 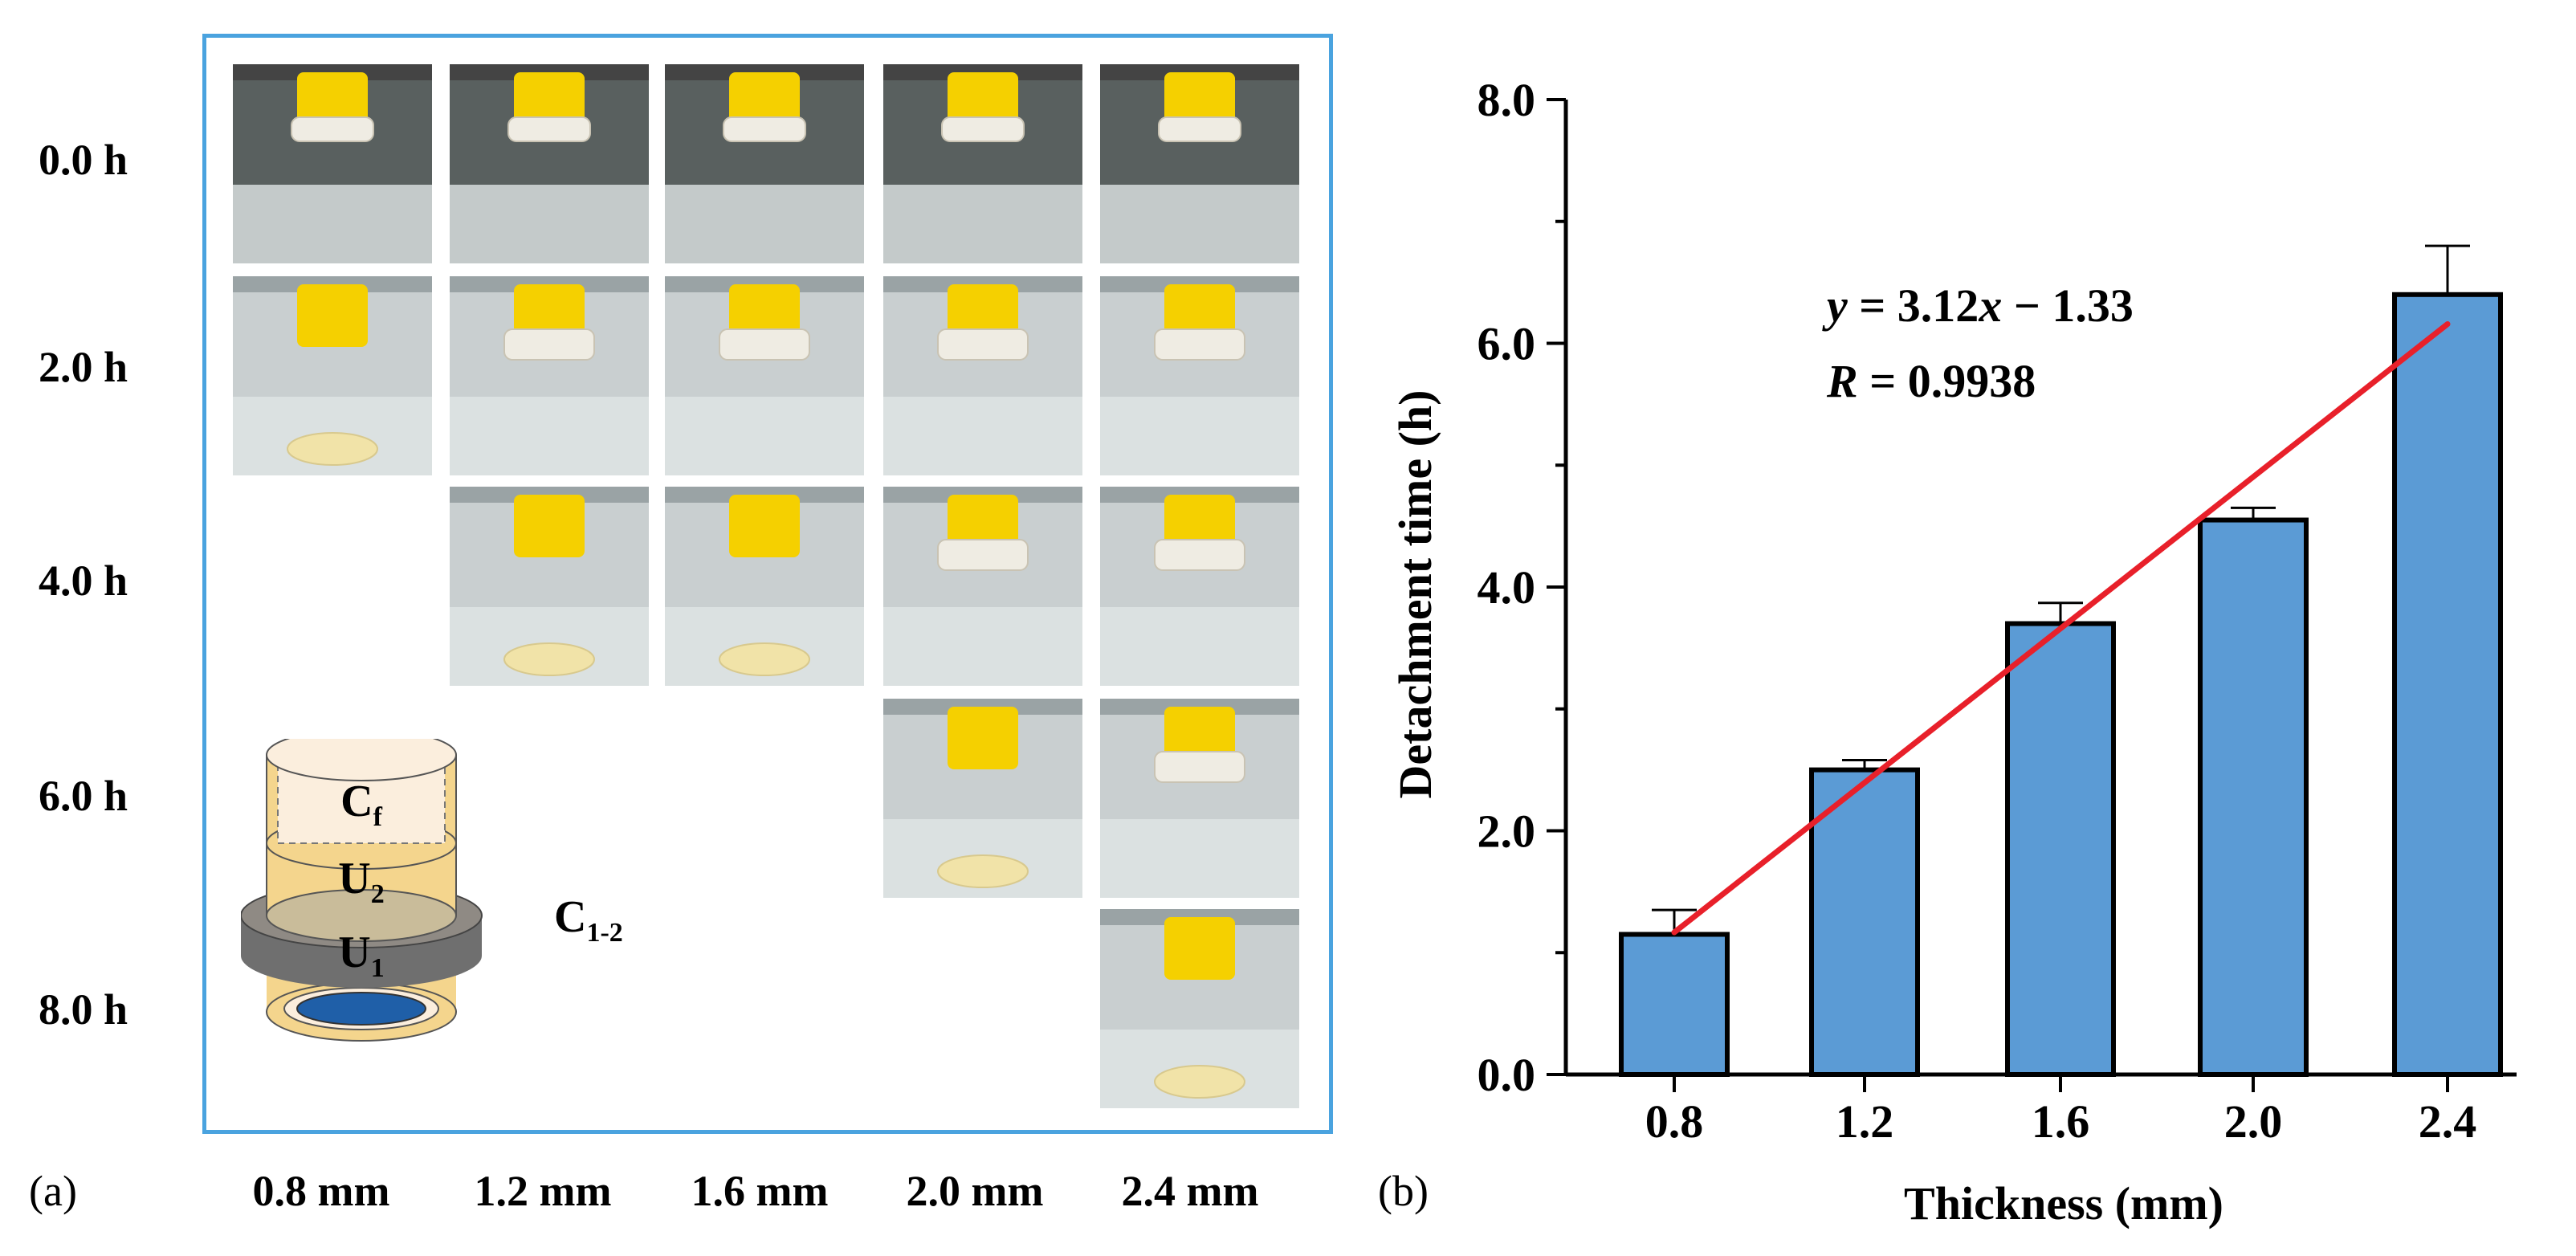 I want to click on y-axis-title: Detachment time (h), so click(x=1415, y=595).